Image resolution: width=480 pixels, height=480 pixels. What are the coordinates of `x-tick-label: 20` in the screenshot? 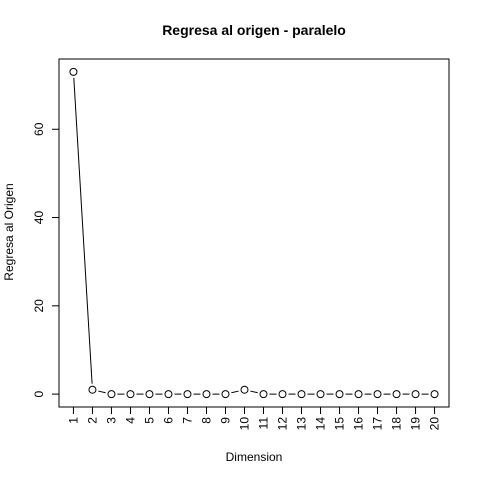 It's located at (435, 424).